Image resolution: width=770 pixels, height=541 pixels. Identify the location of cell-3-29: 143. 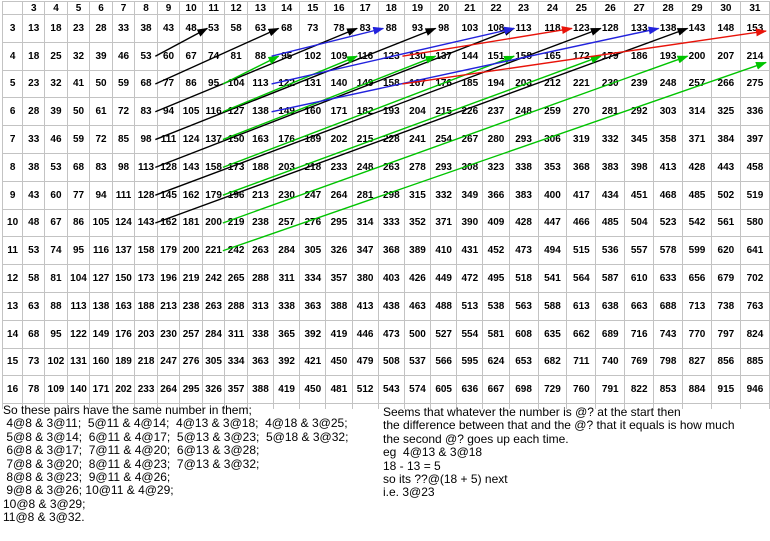
(697, 28).